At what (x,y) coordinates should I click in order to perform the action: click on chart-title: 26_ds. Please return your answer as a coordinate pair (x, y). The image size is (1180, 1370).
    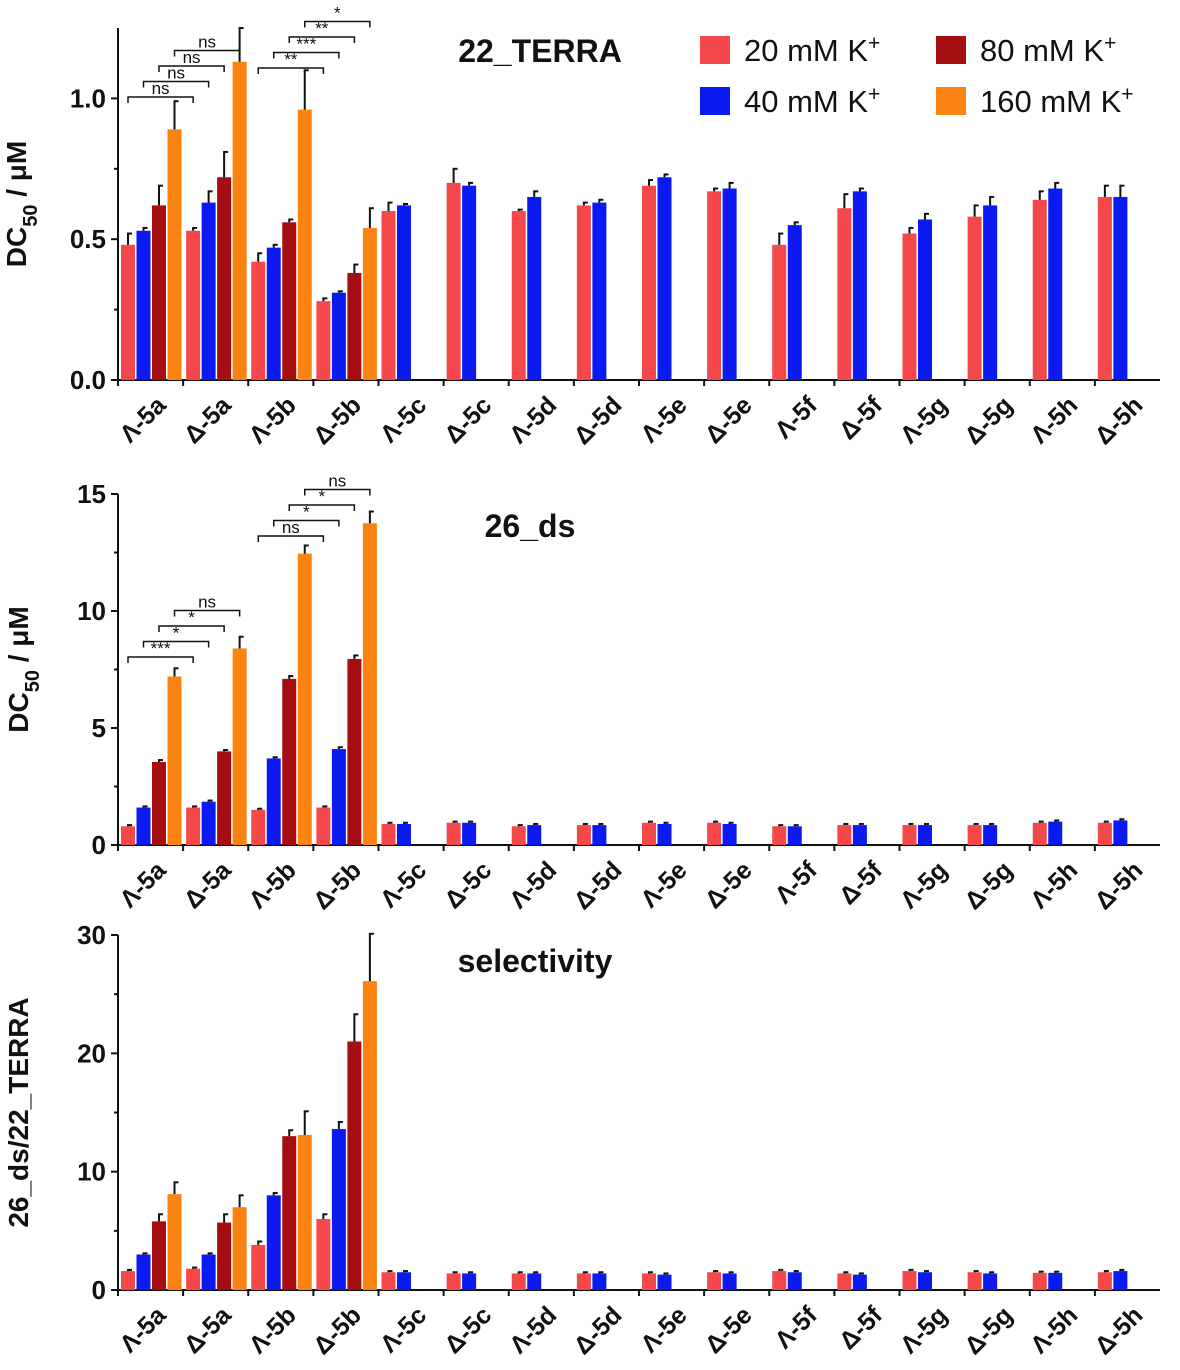
    Looking at the image, I should click on (530, 526).